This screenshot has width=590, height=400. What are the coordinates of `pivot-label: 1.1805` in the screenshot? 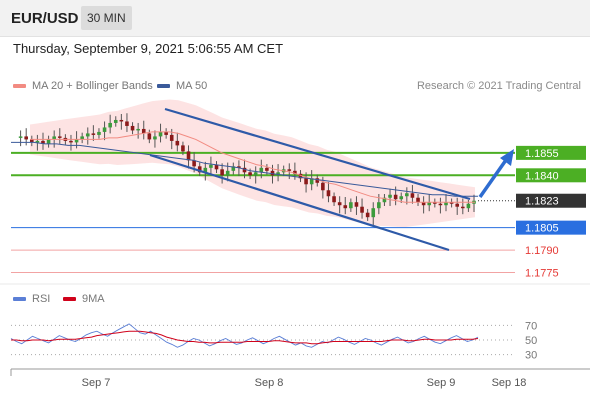 It's located at (542, 229).